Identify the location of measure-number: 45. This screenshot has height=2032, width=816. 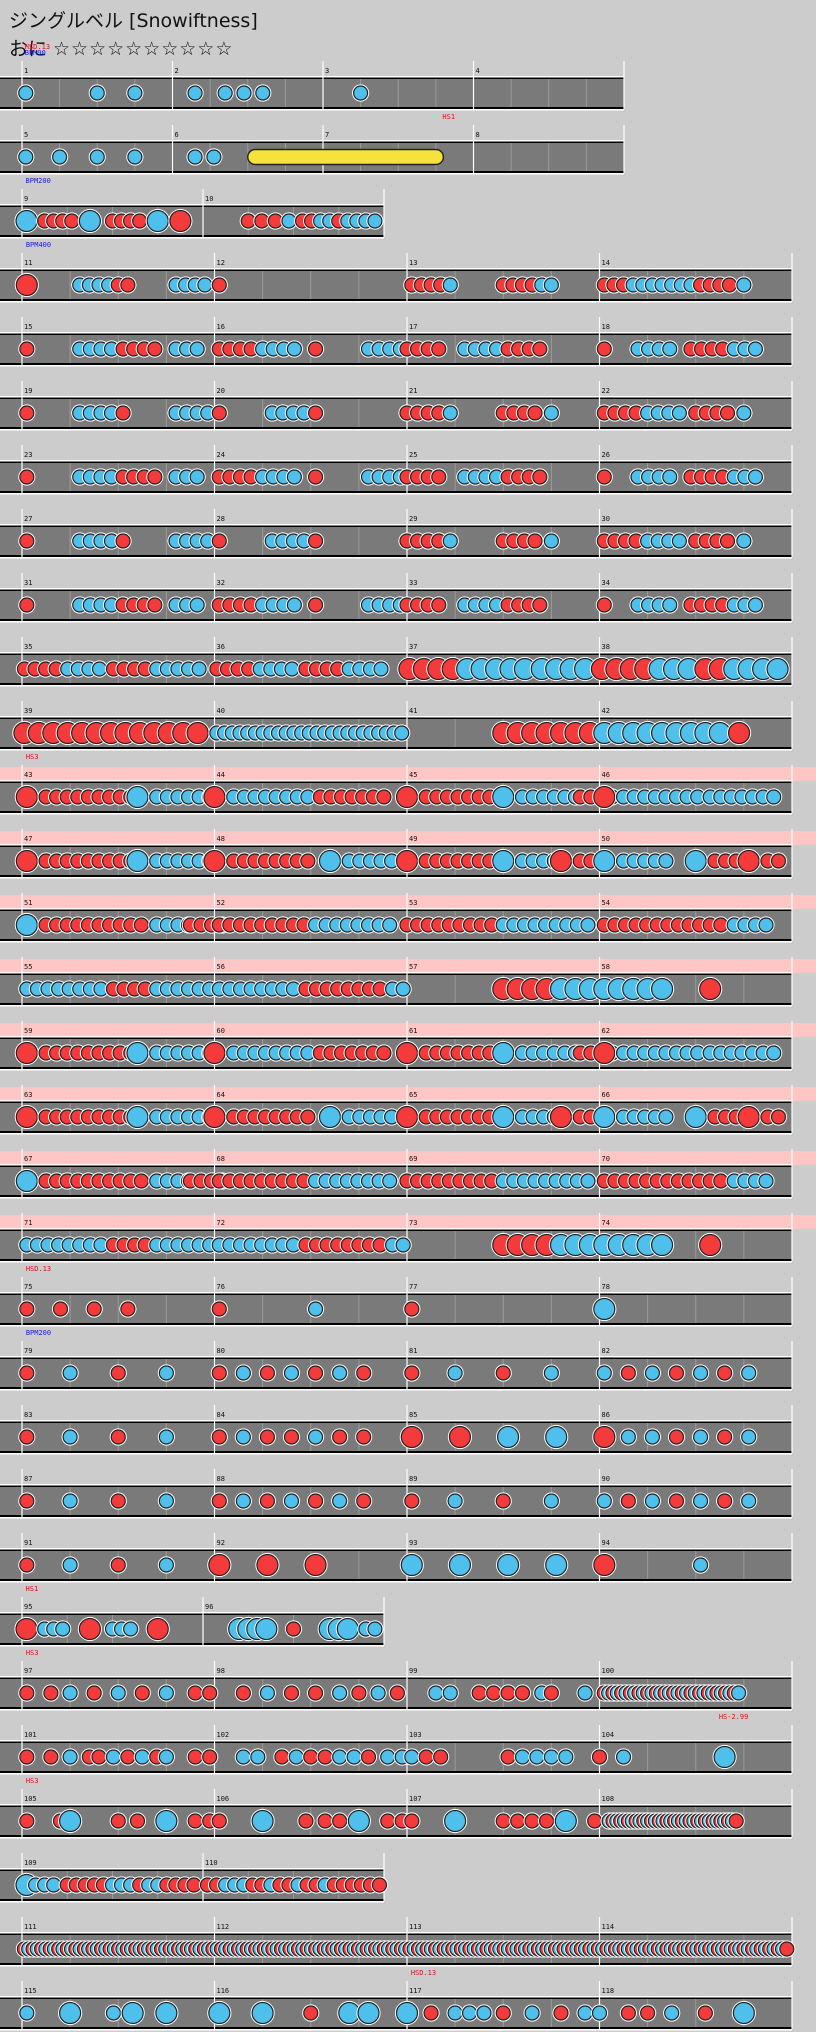
(413, 775).